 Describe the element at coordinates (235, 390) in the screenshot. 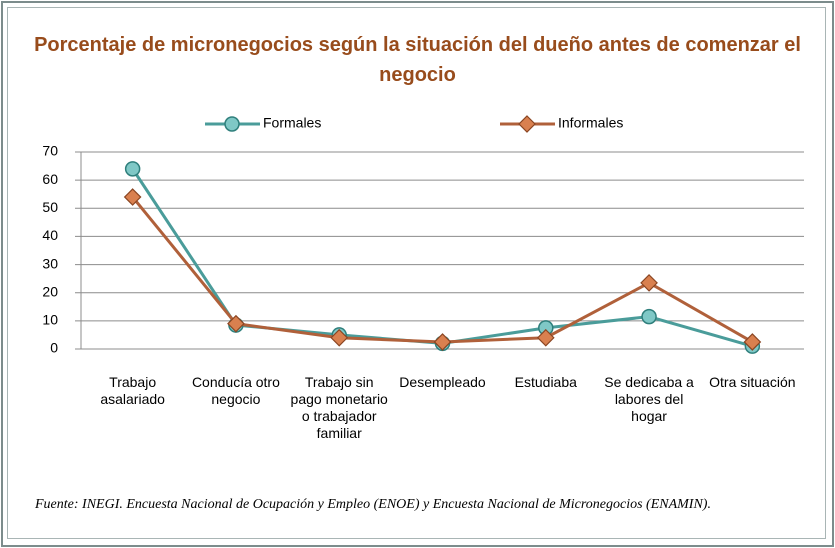

I see `x-tick-label: Conducía otro negocio` at that location.